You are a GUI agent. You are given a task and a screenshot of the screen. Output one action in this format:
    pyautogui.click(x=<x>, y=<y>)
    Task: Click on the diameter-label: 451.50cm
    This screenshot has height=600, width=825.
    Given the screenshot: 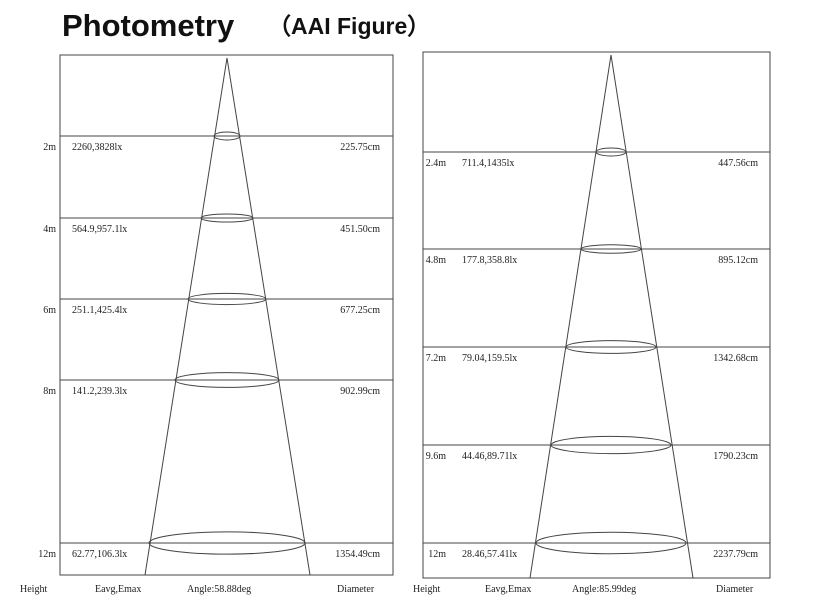 What is the action you would take?
    pyautogui.click(x=360, y=229)
    